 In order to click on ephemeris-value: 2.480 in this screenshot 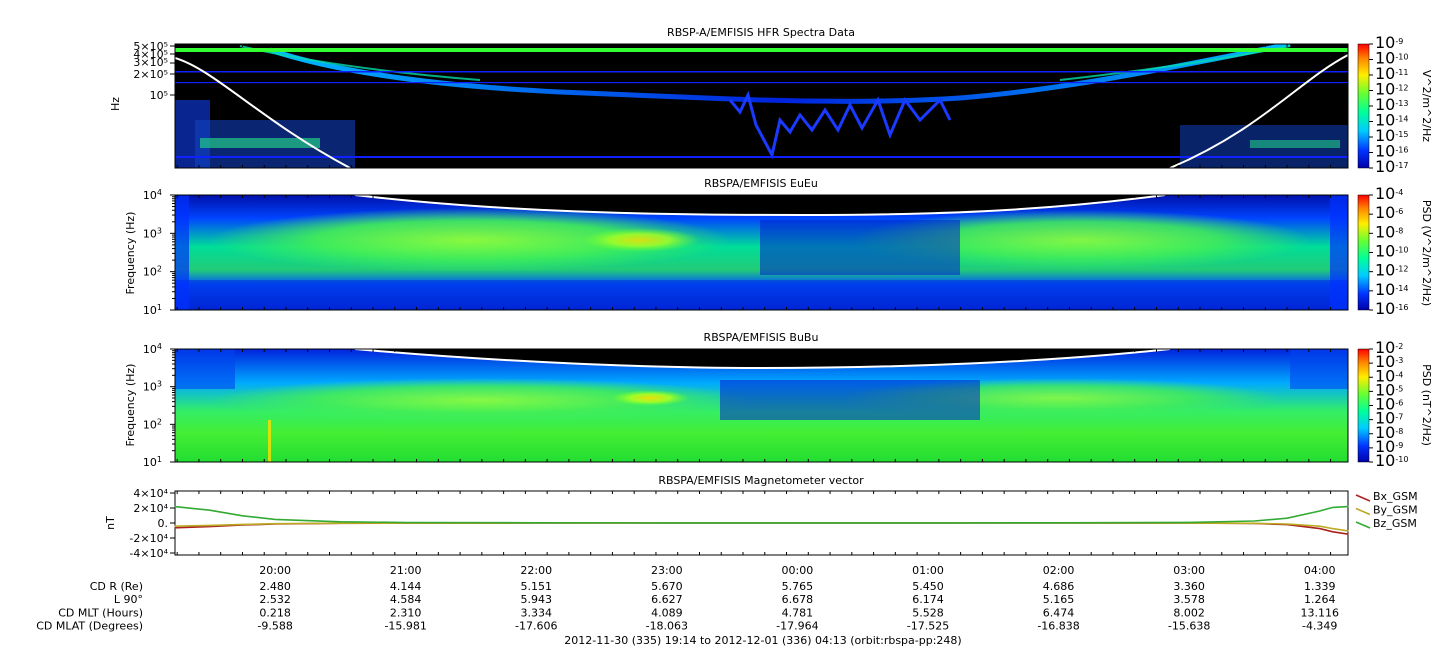, I will do `click(275, 586)`.